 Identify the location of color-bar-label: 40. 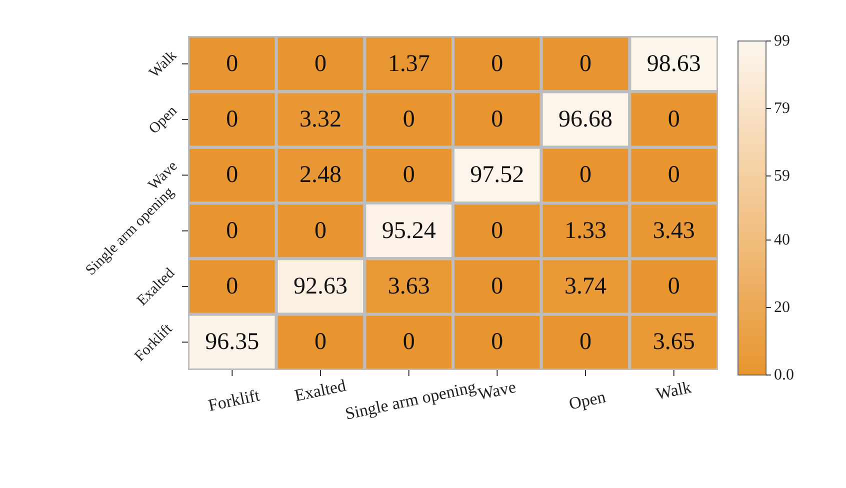
(782, 240).